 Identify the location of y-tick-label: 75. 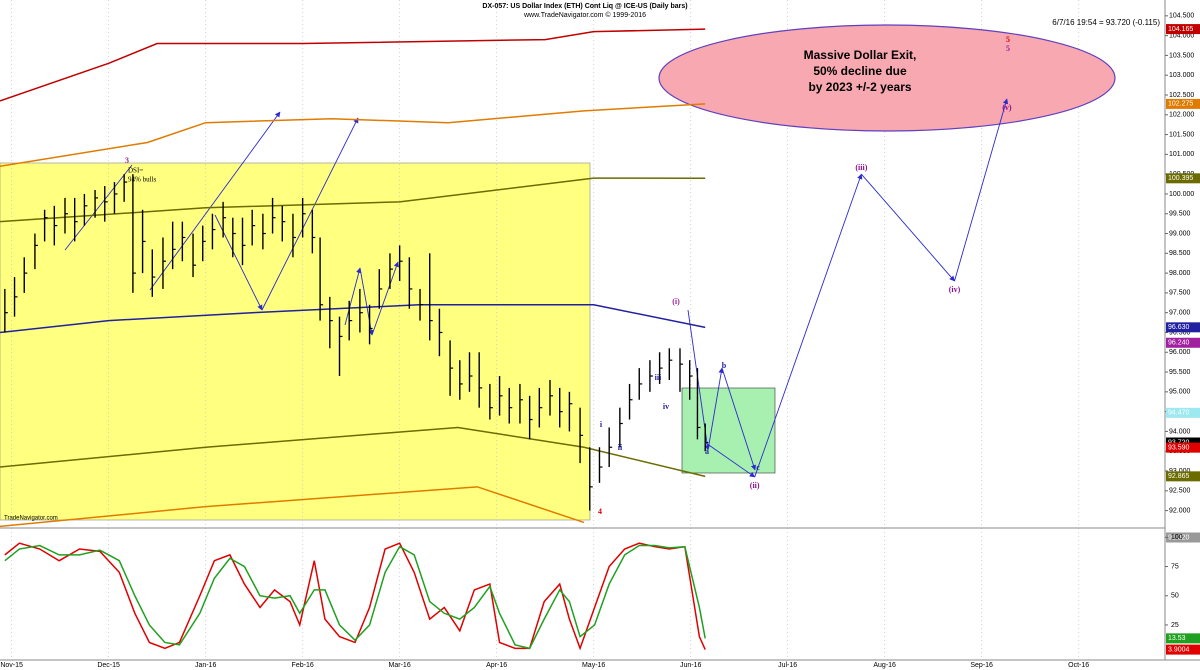
(1175, 566).